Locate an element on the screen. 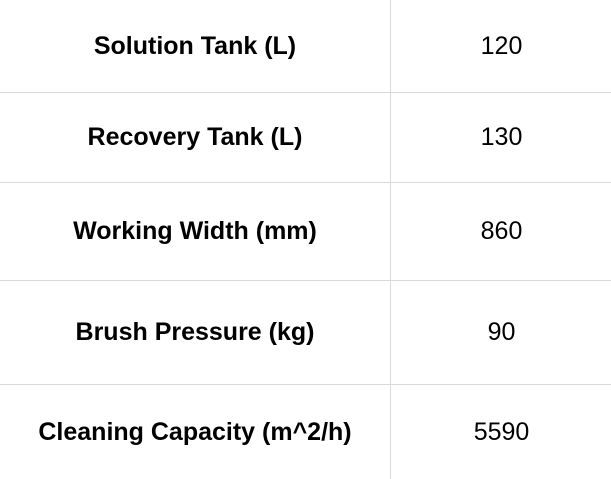  row-label: Working Width (mm) is located at coordinates (195, 232).